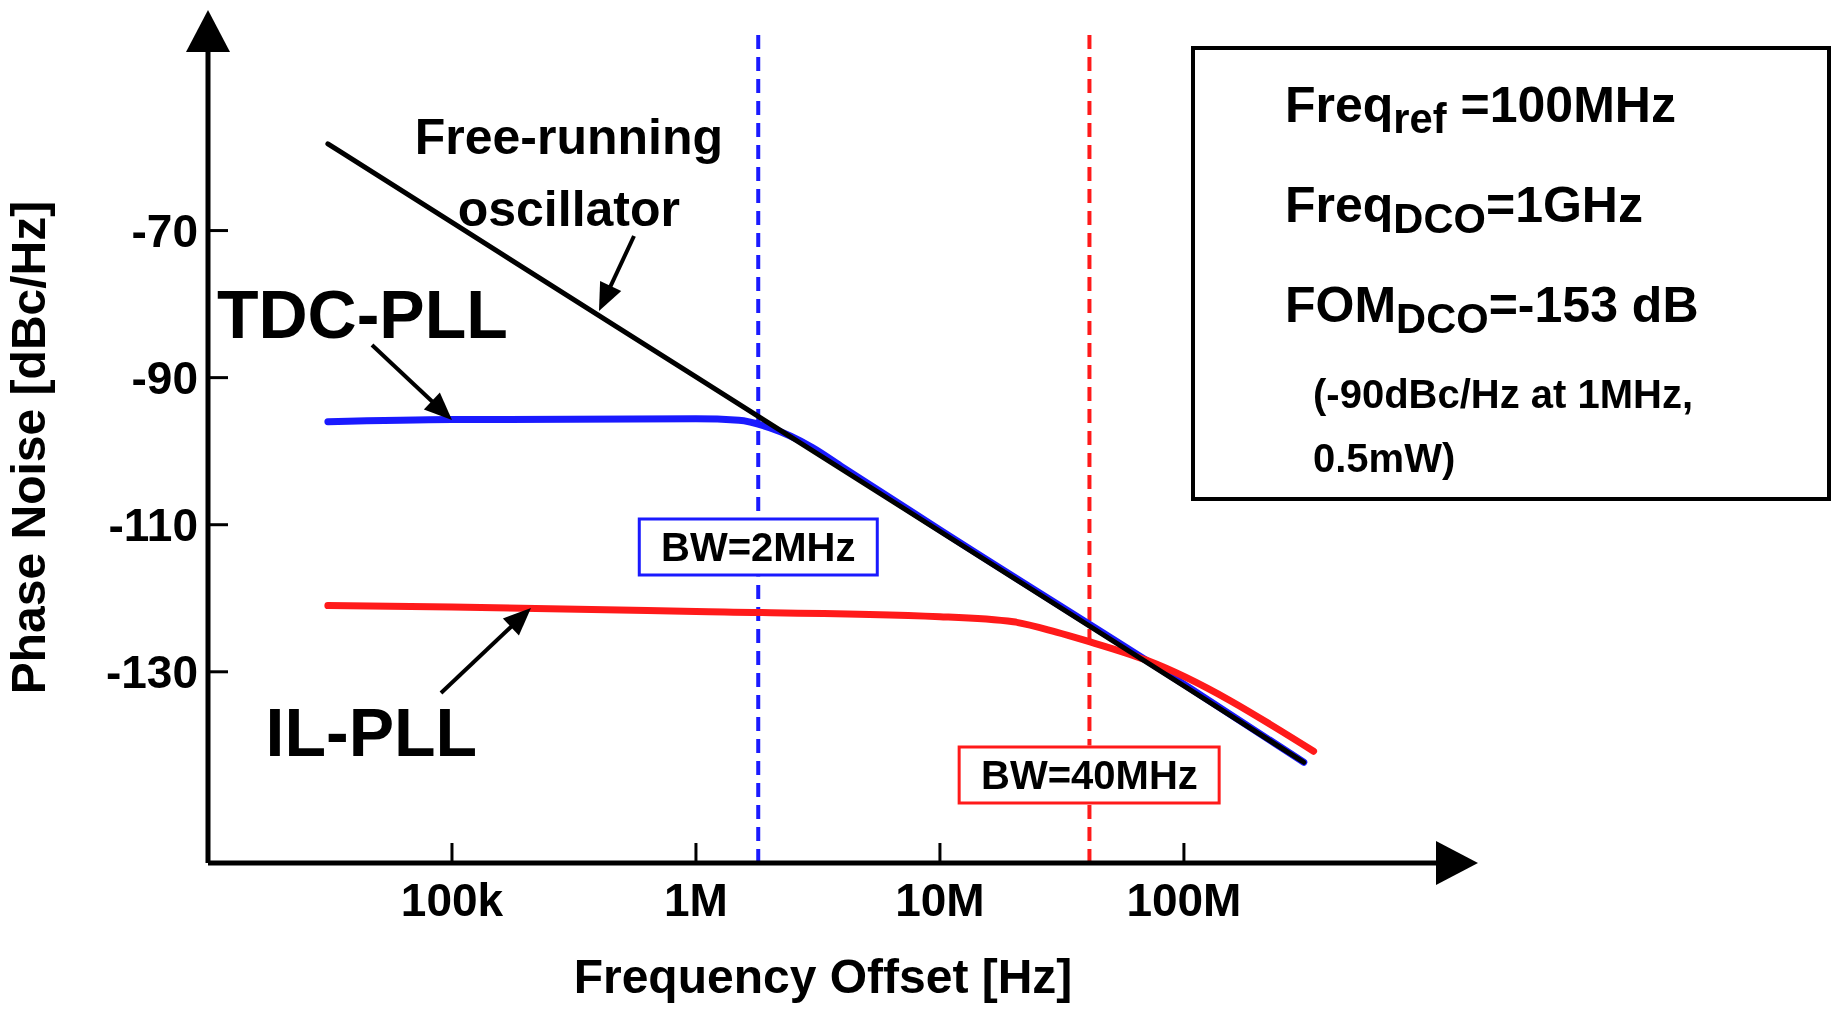  I want to click on x-tick-label: 1M, so click(696, 899).